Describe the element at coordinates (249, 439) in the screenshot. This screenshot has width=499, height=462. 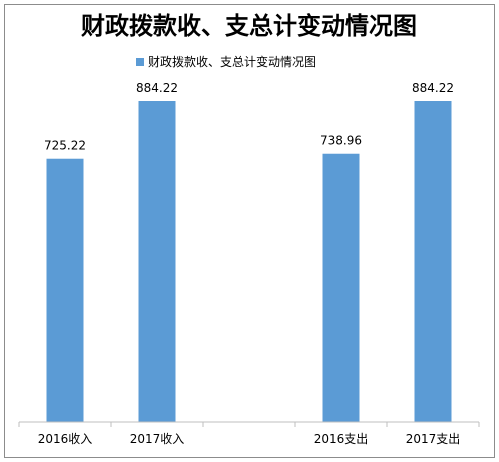
I see `category-labels: 2016收入 2017收入 2016支出 2017支出` at that location.